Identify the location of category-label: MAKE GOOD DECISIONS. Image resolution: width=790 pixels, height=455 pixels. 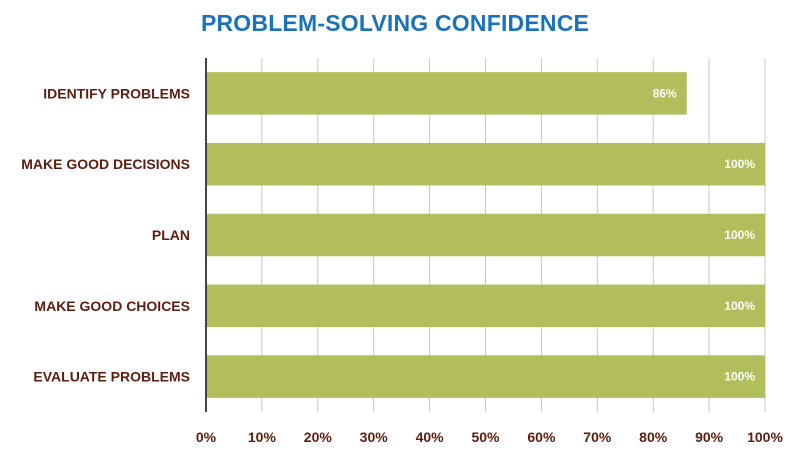
(105, 164).